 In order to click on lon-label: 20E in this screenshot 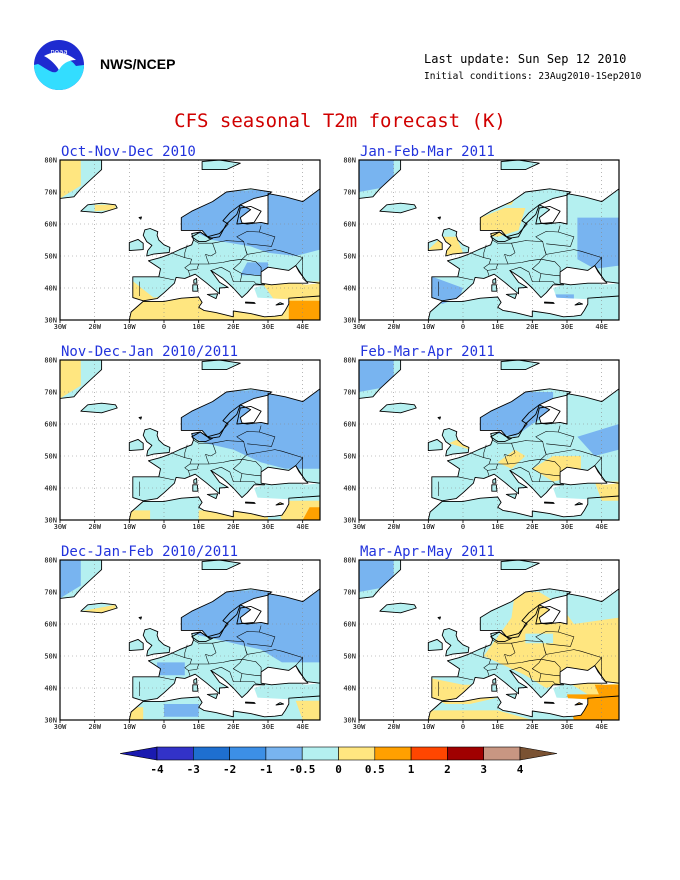, I will do `click(233, 727)`.